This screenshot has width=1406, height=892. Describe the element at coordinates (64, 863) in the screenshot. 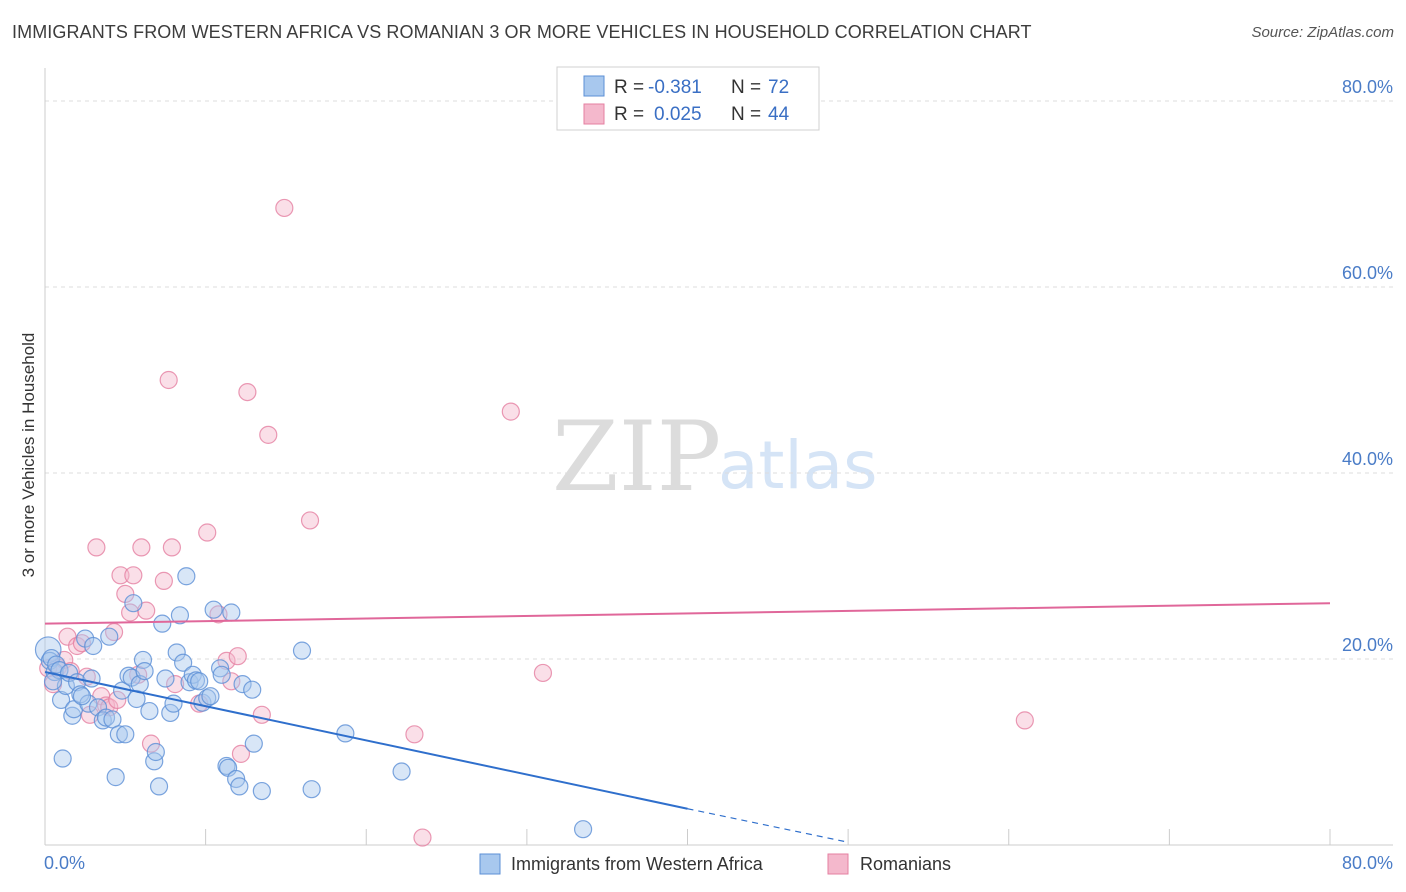

I see `x-tick-label-min: 0.0%` at that location.